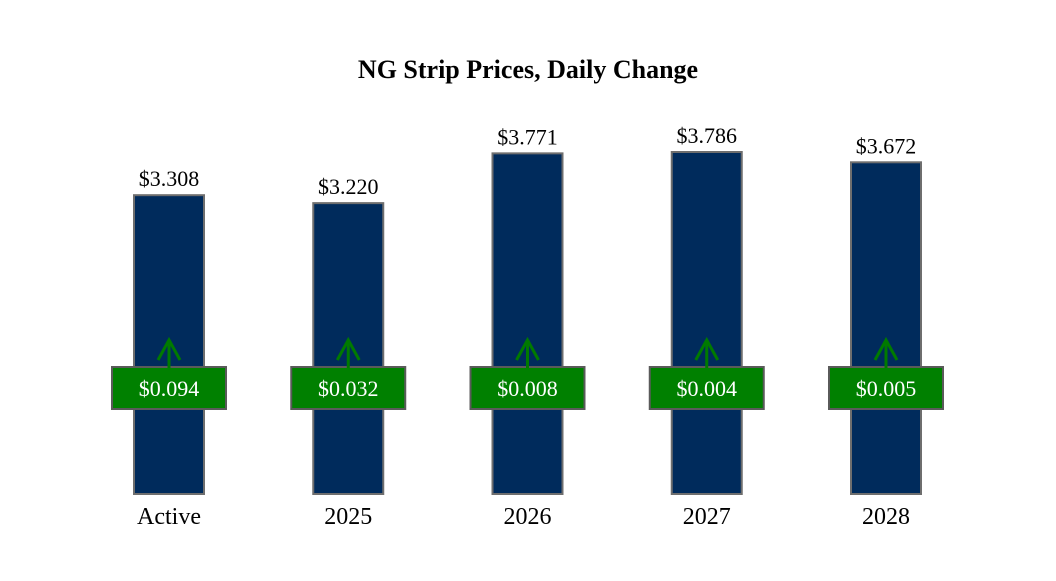 The height and width of the screenshot is (581, 1056). Describe the element at coordinates (886, 517) in the screenshot. I see `x-tick-label-4: 2028` at that location.